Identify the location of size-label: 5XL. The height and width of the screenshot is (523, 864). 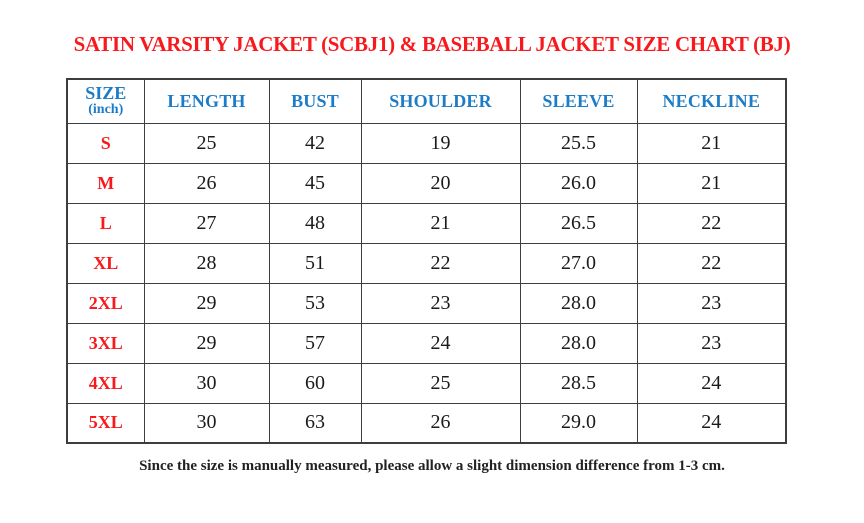
(105, 423).